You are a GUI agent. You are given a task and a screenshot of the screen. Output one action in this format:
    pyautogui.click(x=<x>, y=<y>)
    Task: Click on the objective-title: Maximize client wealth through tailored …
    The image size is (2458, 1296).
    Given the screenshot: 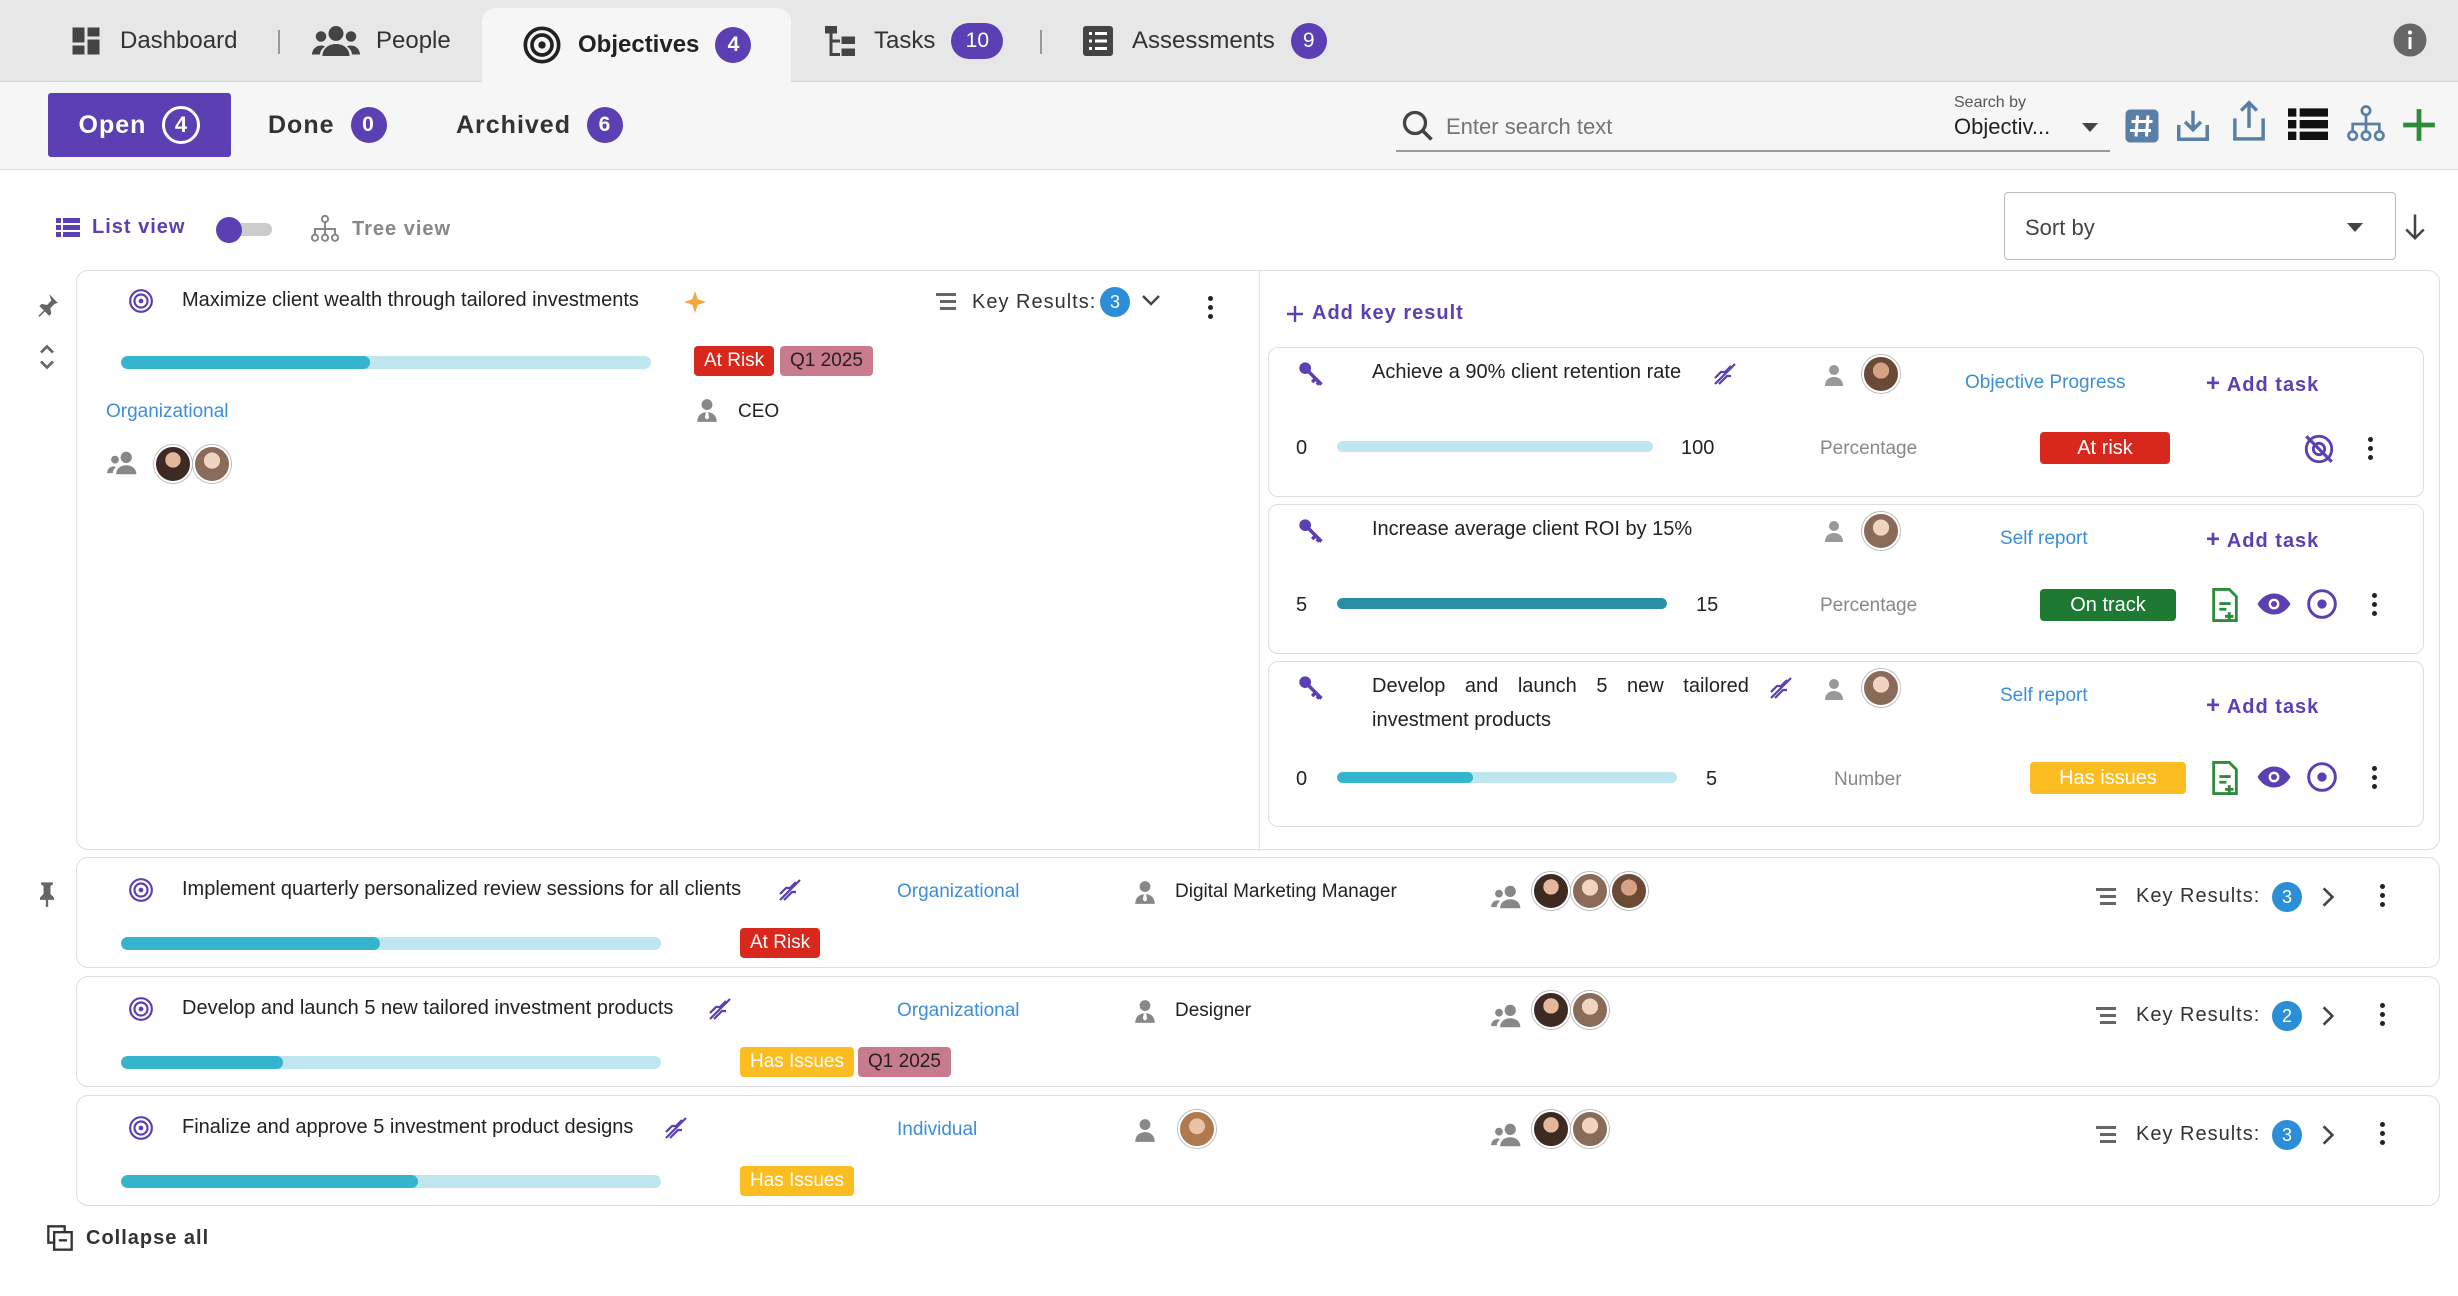 What is the action you would take?
    pyautogui.click(x=410, y=300)
    